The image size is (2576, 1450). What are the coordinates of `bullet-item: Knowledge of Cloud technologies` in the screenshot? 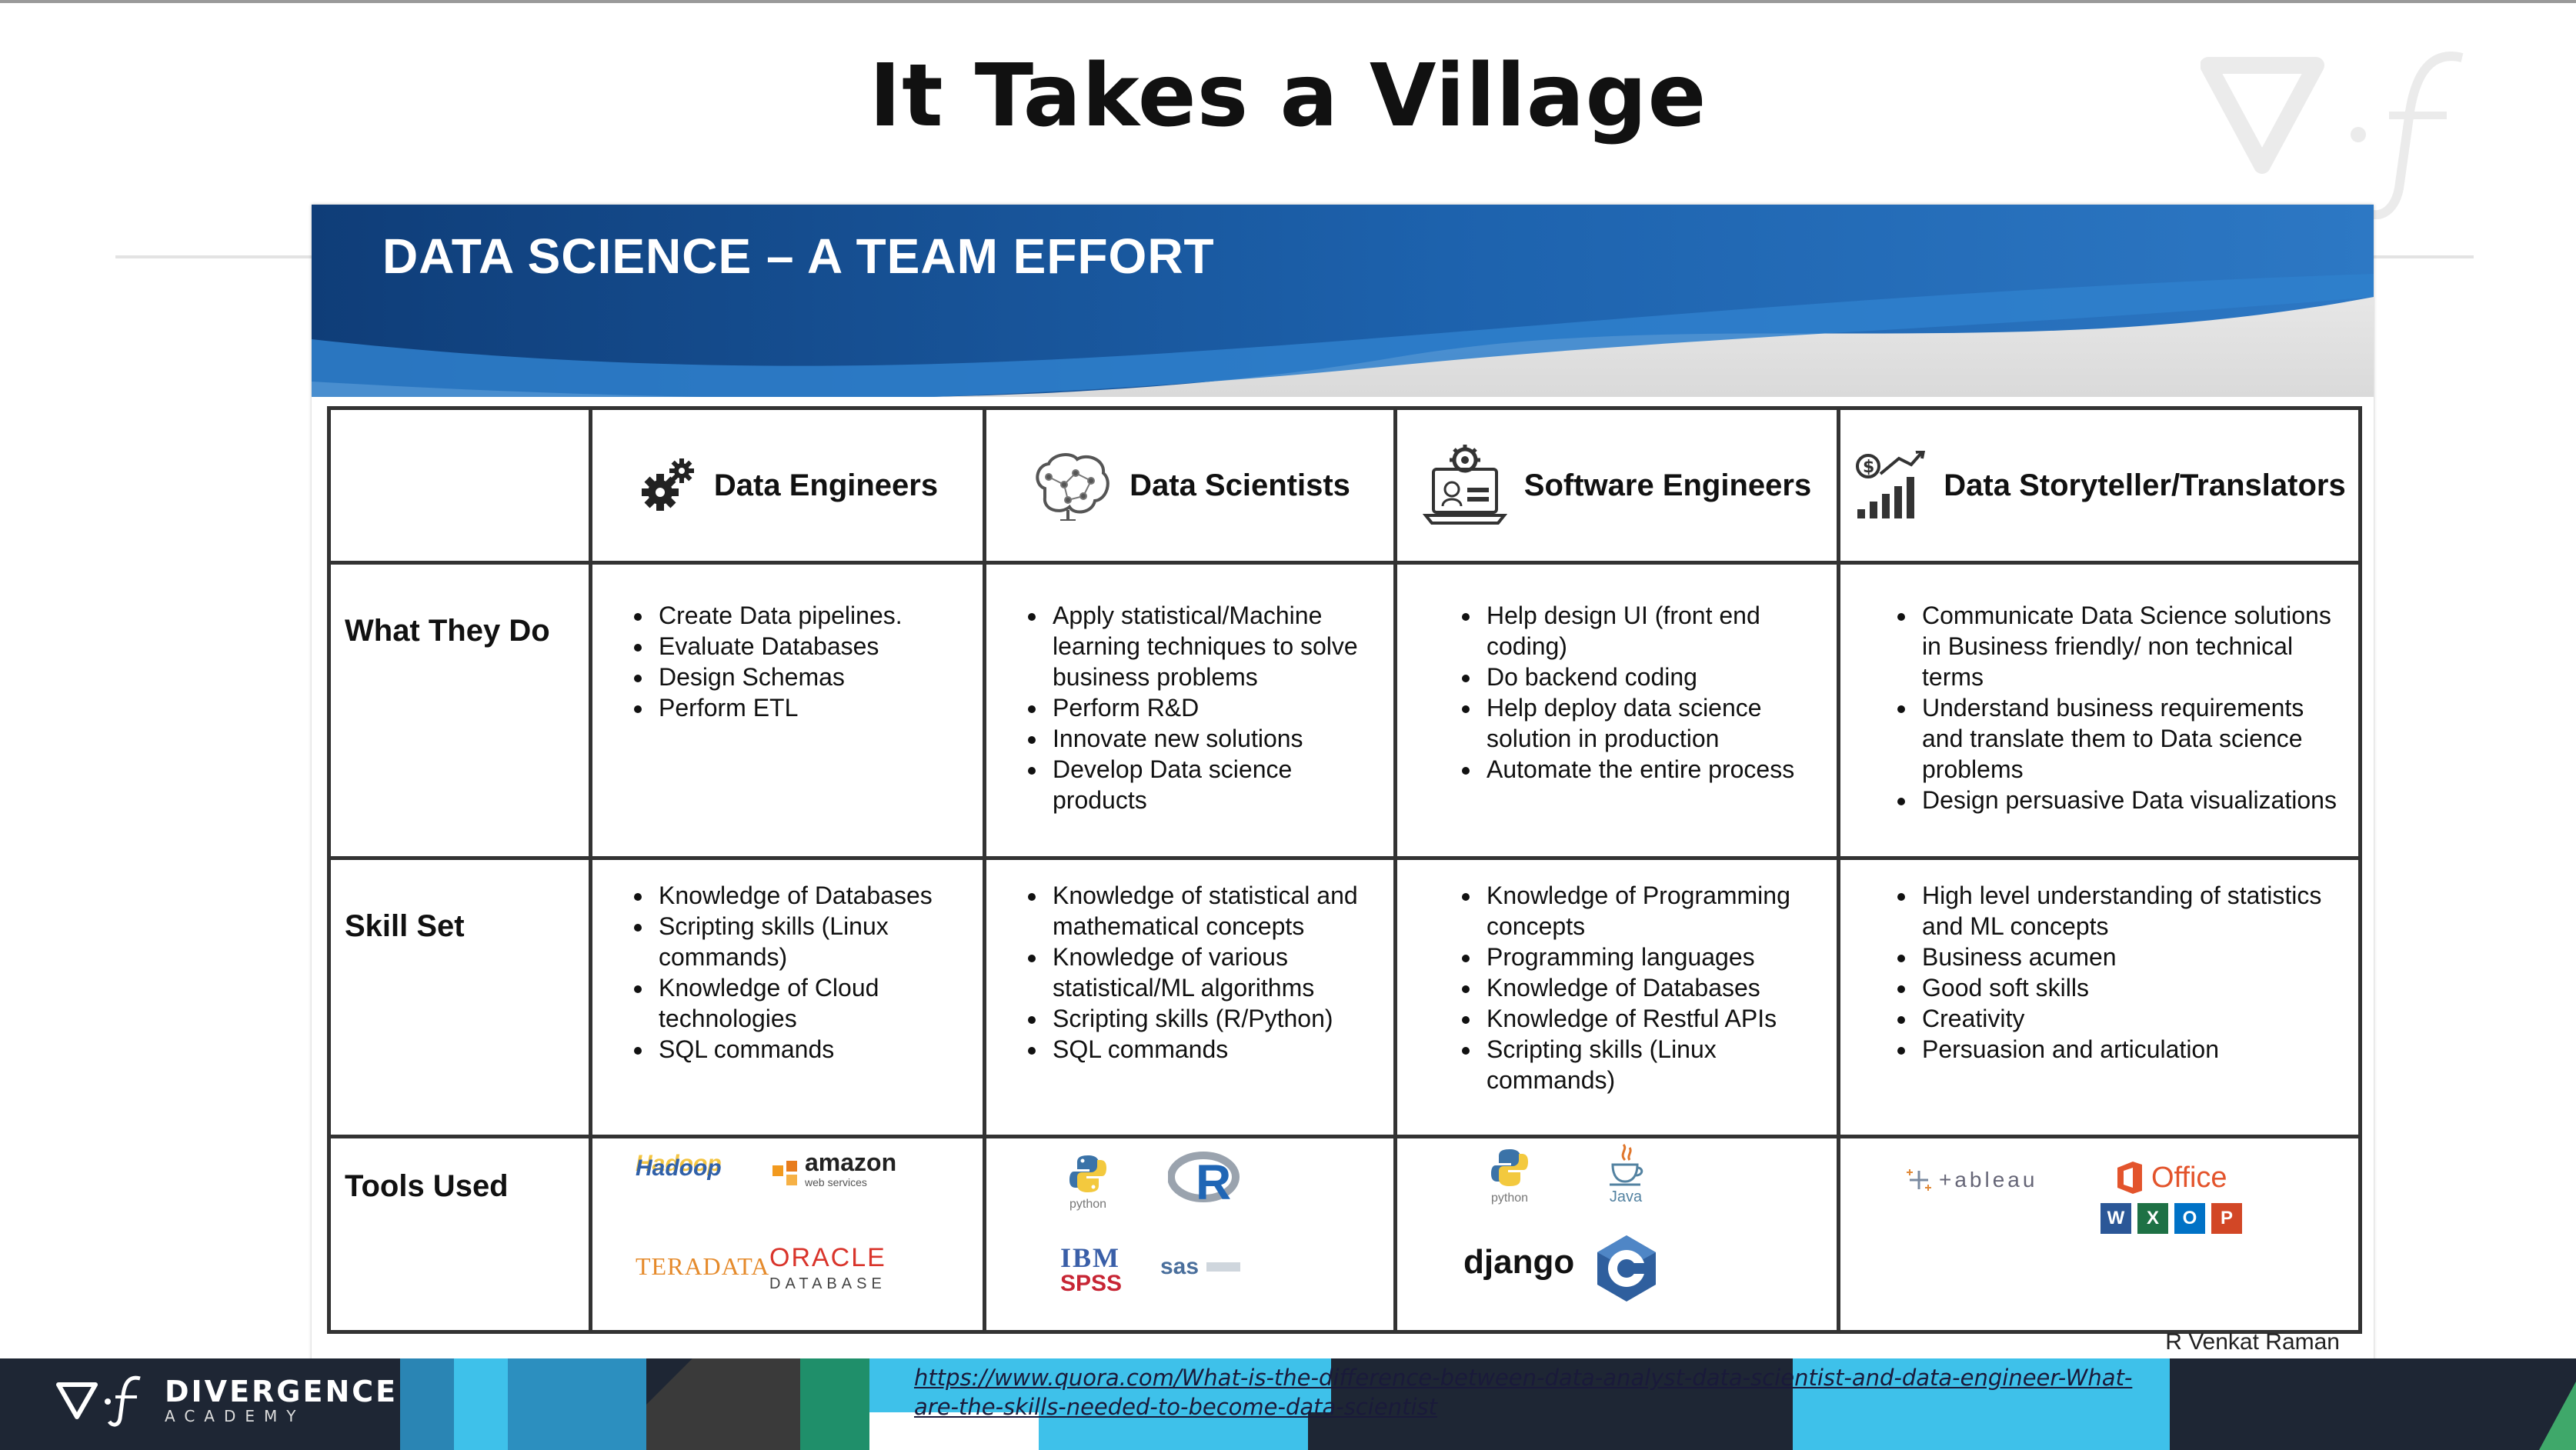 It's located at (810, 1003).